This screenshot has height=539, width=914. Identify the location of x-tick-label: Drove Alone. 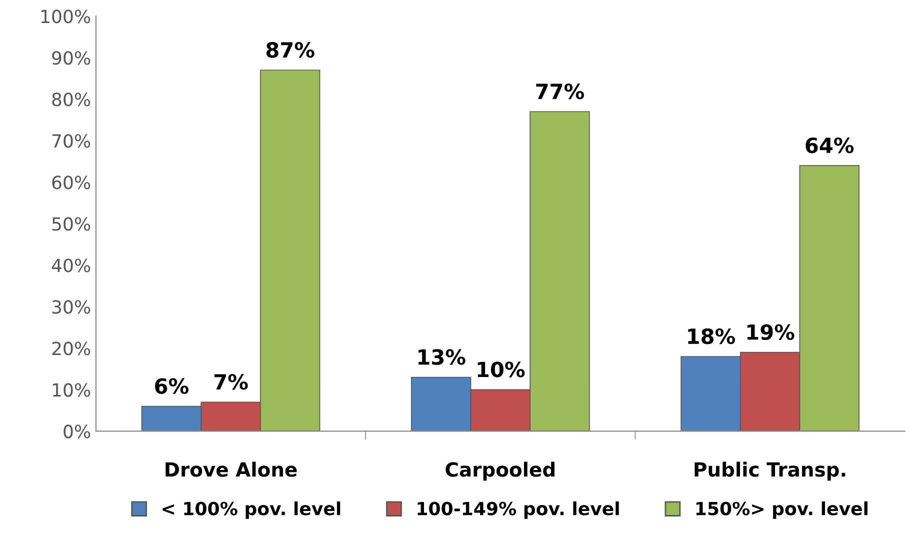
(231, 469).